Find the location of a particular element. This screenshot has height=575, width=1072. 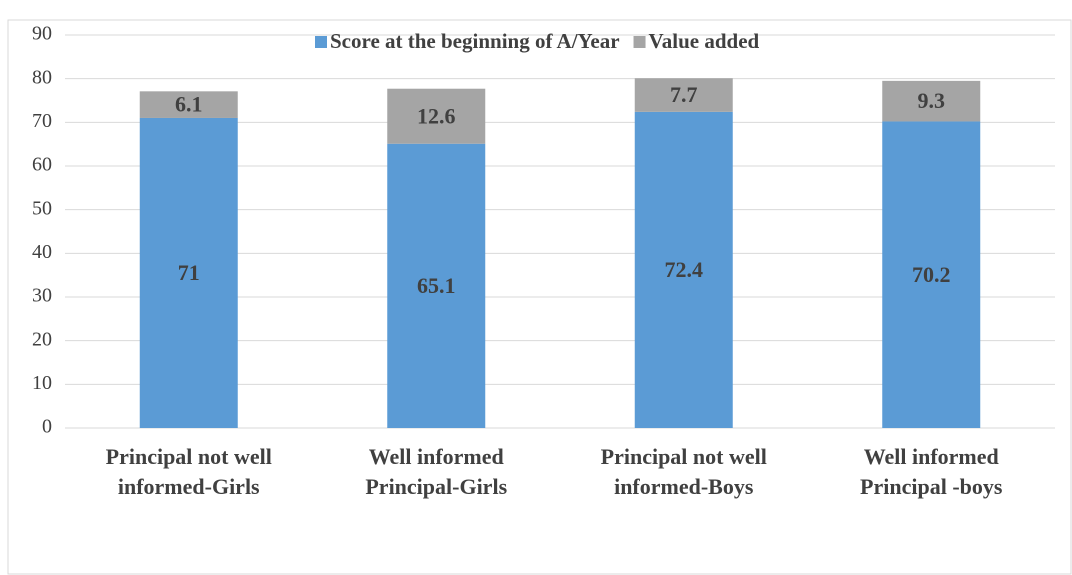

data-label: 7.7 is located at coordinates (684, 94).